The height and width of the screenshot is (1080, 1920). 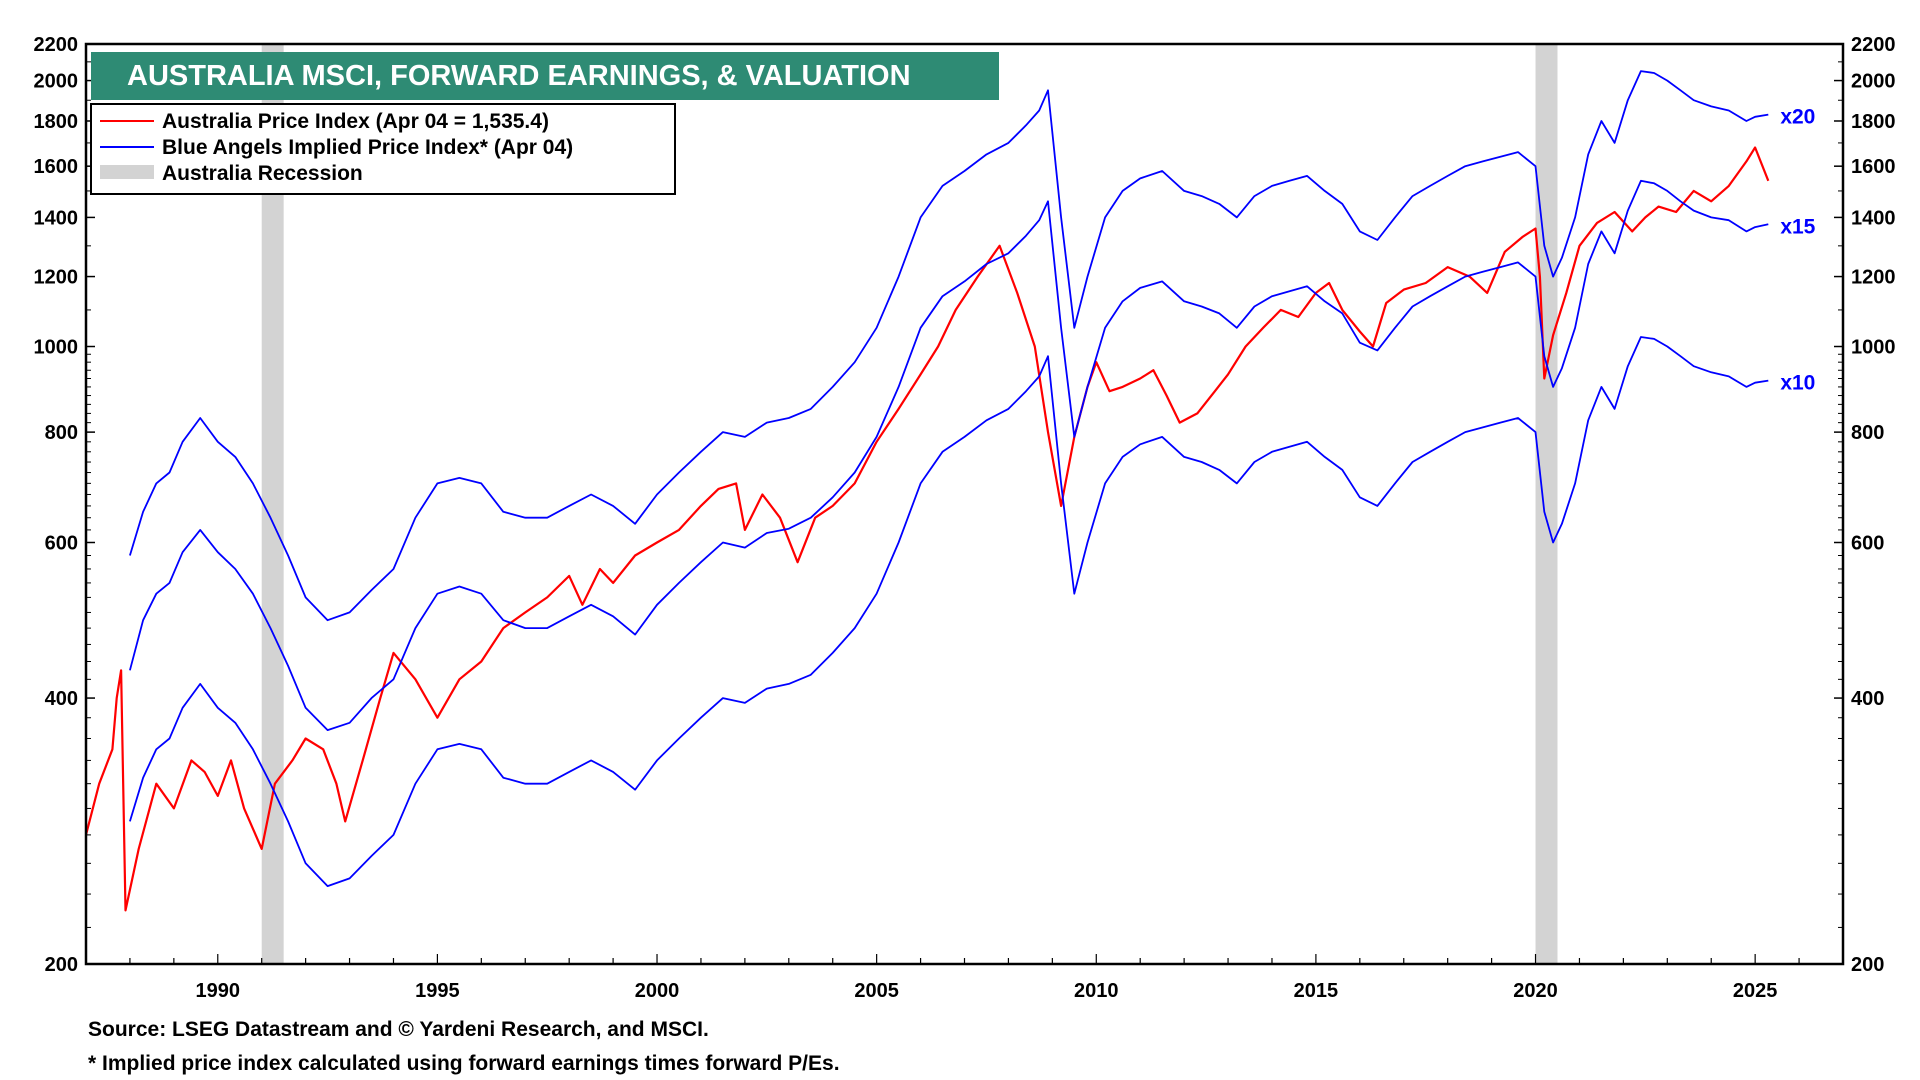 I want to click on x-tick-label-2005: 2005, so click(x=876, y=991).